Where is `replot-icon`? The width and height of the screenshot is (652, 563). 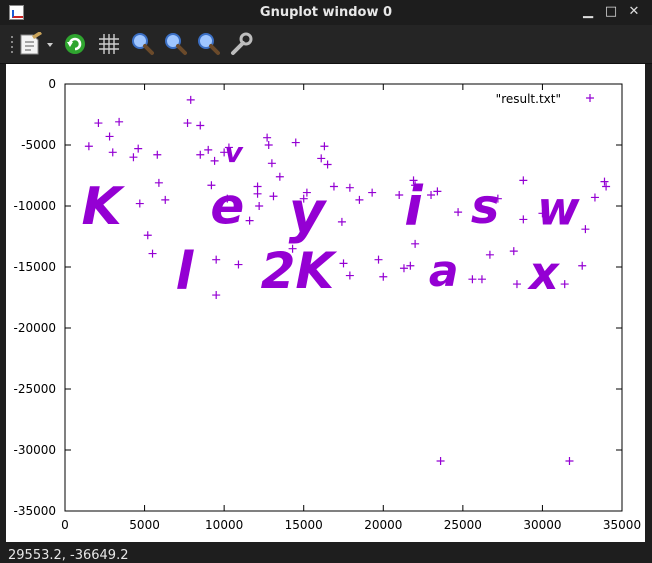
replot-icon is located at coordinates (75, 44).